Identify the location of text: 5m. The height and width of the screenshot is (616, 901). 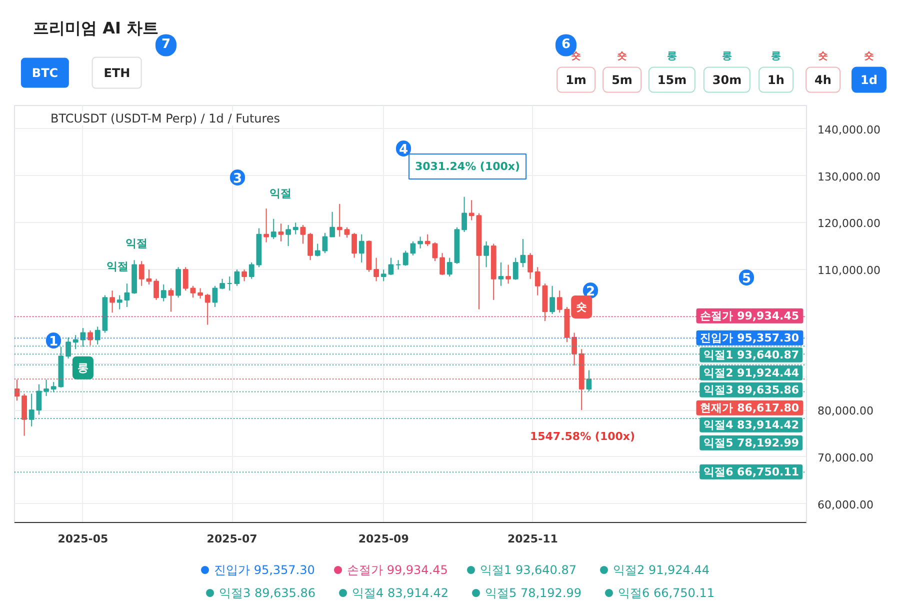
(622, 80).